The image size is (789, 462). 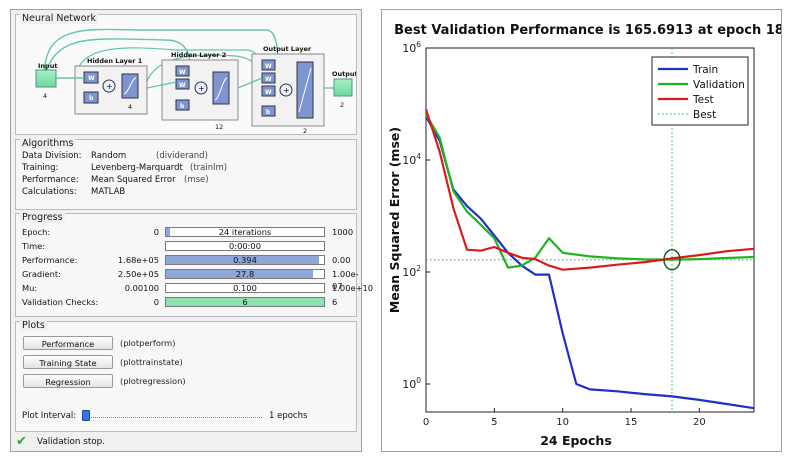 What do you see at coordinates (704, 115) in the screenshot?
I see `legend-best-label: Best` at bounding box center [704, 115].